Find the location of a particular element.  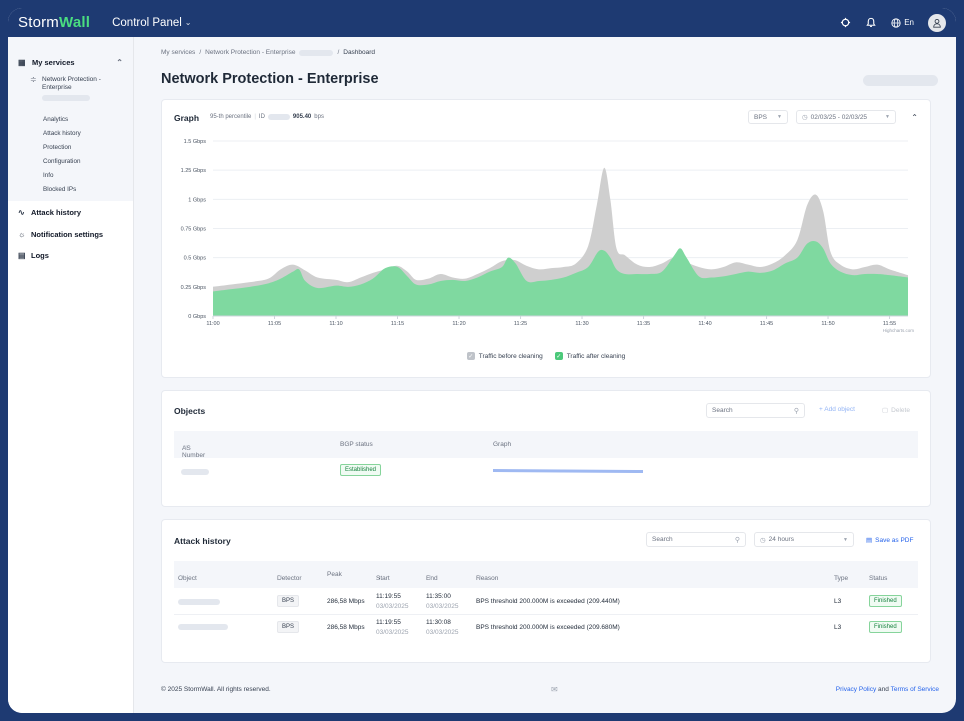

sidebar-service-item: ≑ Network Protection - Enterprise is located at coordinates (70, 87).